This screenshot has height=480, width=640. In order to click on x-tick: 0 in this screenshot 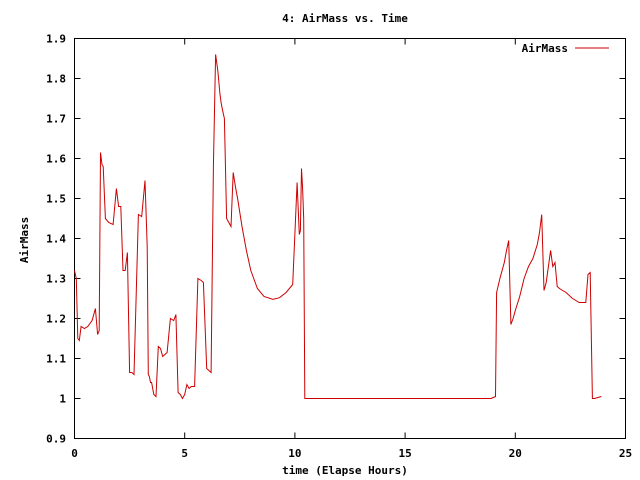, I will do `click(74, 249)`.